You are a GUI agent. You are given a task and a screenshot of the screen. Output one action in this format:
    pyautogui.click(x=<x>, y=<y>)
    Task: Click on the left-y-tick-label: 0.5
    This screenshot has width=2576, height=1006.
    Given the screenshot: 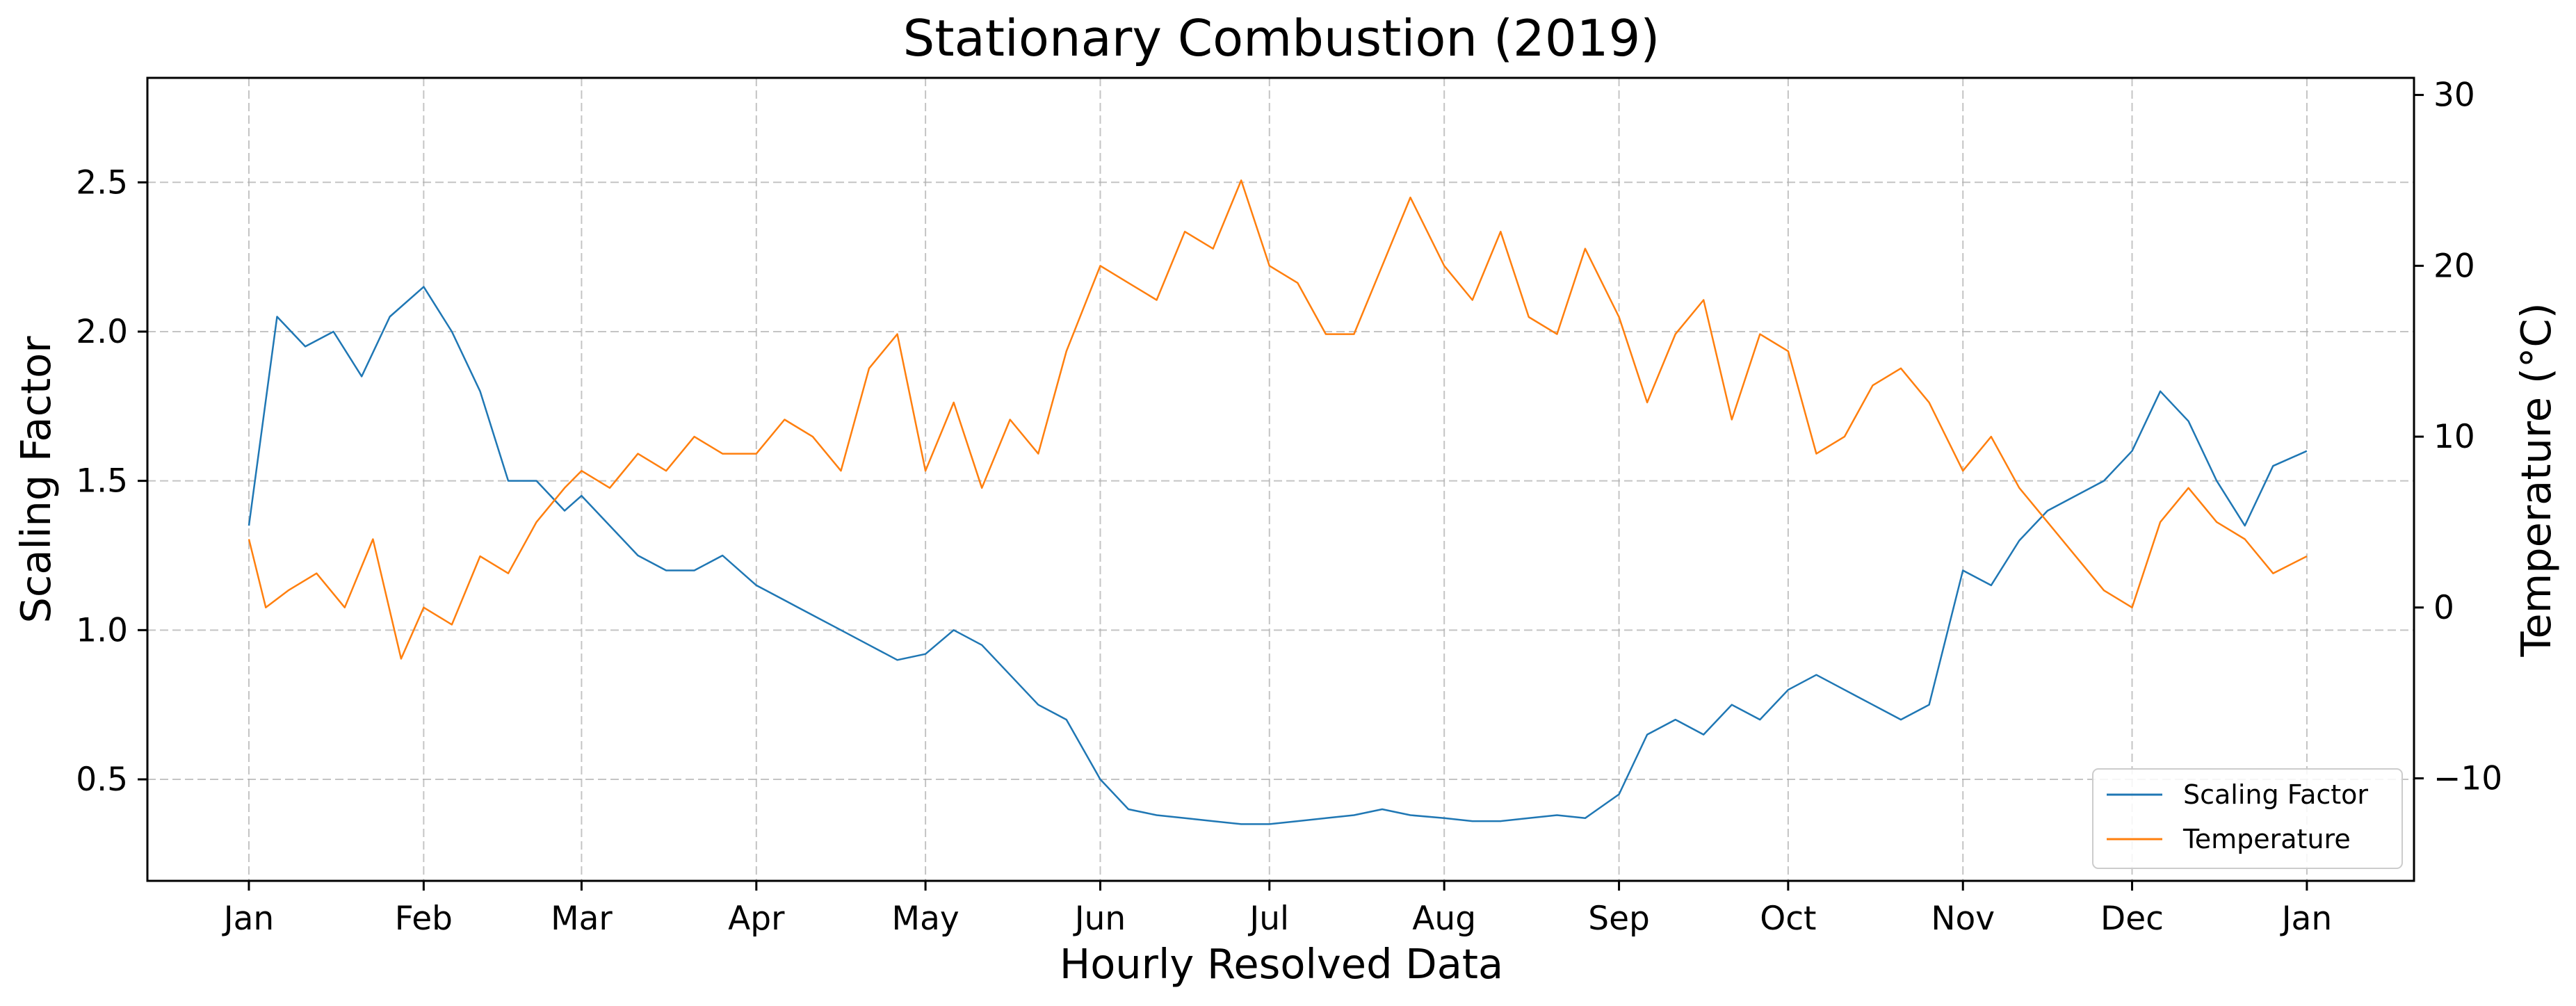 What is the action you would take?
    pyautogui.click(x=102, y=780)
    